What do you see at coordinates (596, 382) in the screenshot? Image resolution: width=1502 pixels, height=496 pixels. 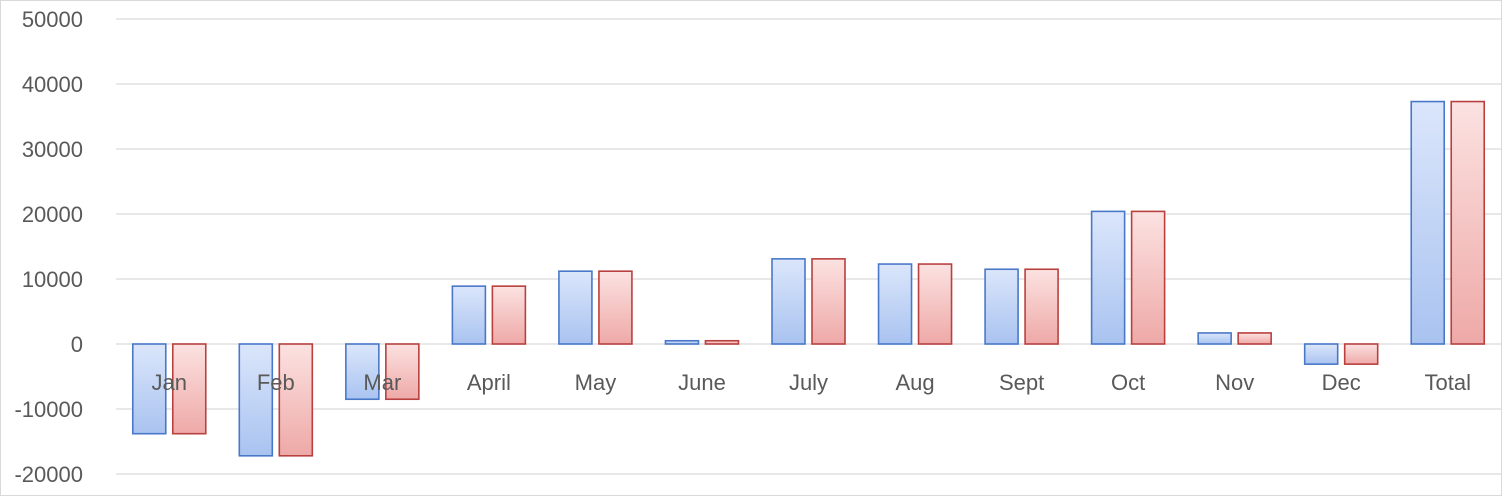 I see `category-label: May` at bounding box center [596, 382].